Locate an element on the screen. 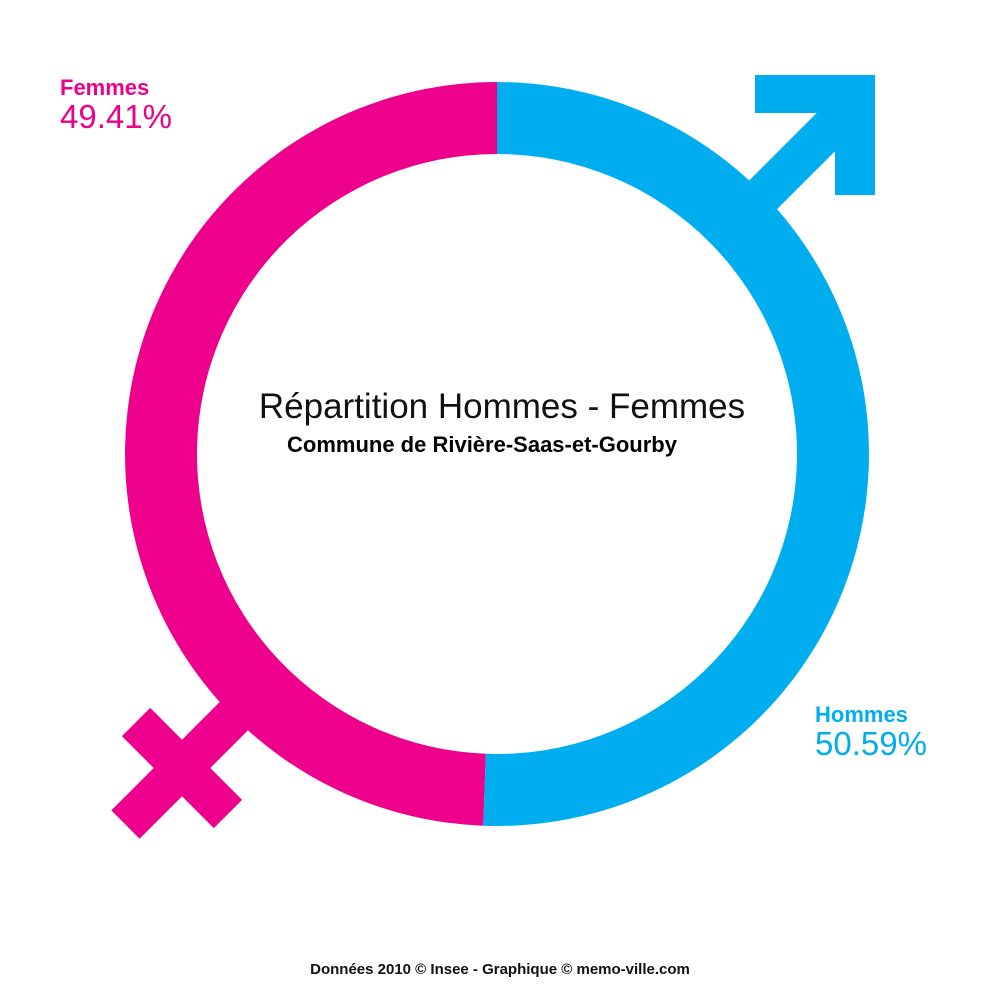  category-label: Femmes is located at coordinates (104, 87).